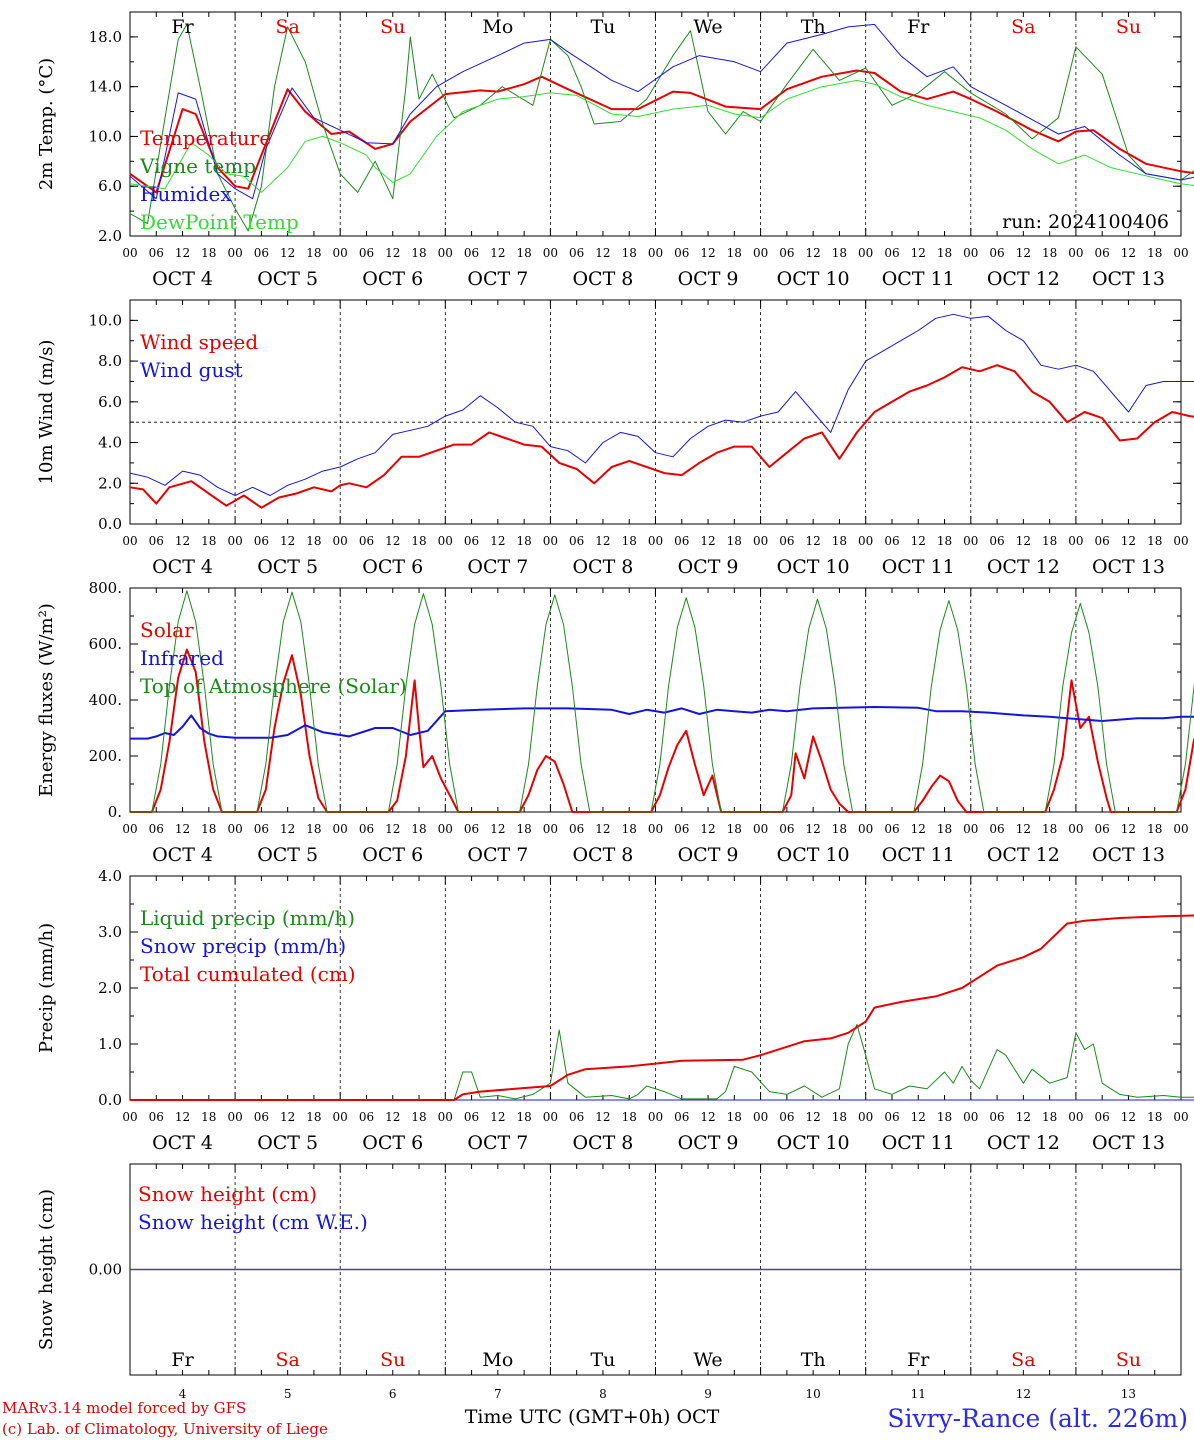 The width and height of the screenshot is (1194, 1440). Describe the element at coordinates (46, 1269) in the screenshot. I see `y-axis-title: Snow height (cm)` at that location.